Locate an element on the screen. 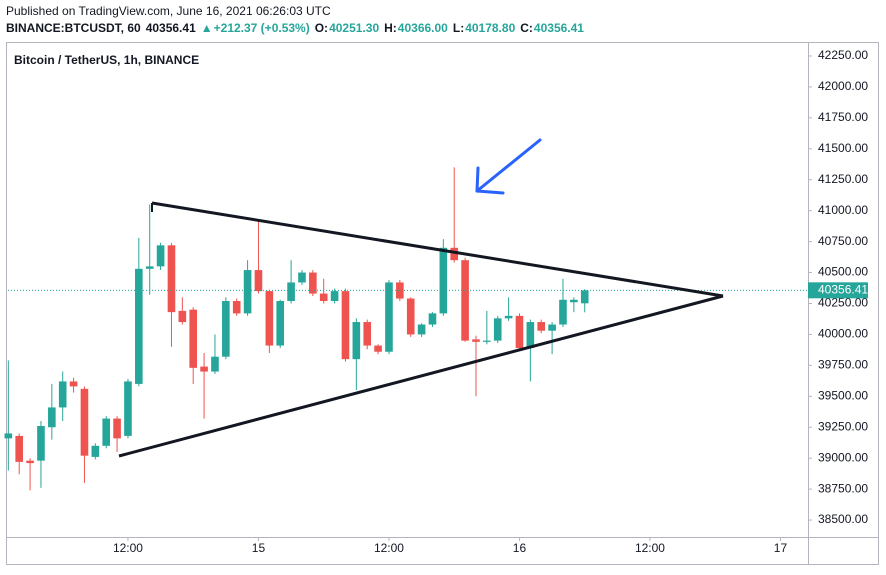 This screenshot has height=575, width=886. y-tick-label: 38500.00 is located at coordinates (843, 519).